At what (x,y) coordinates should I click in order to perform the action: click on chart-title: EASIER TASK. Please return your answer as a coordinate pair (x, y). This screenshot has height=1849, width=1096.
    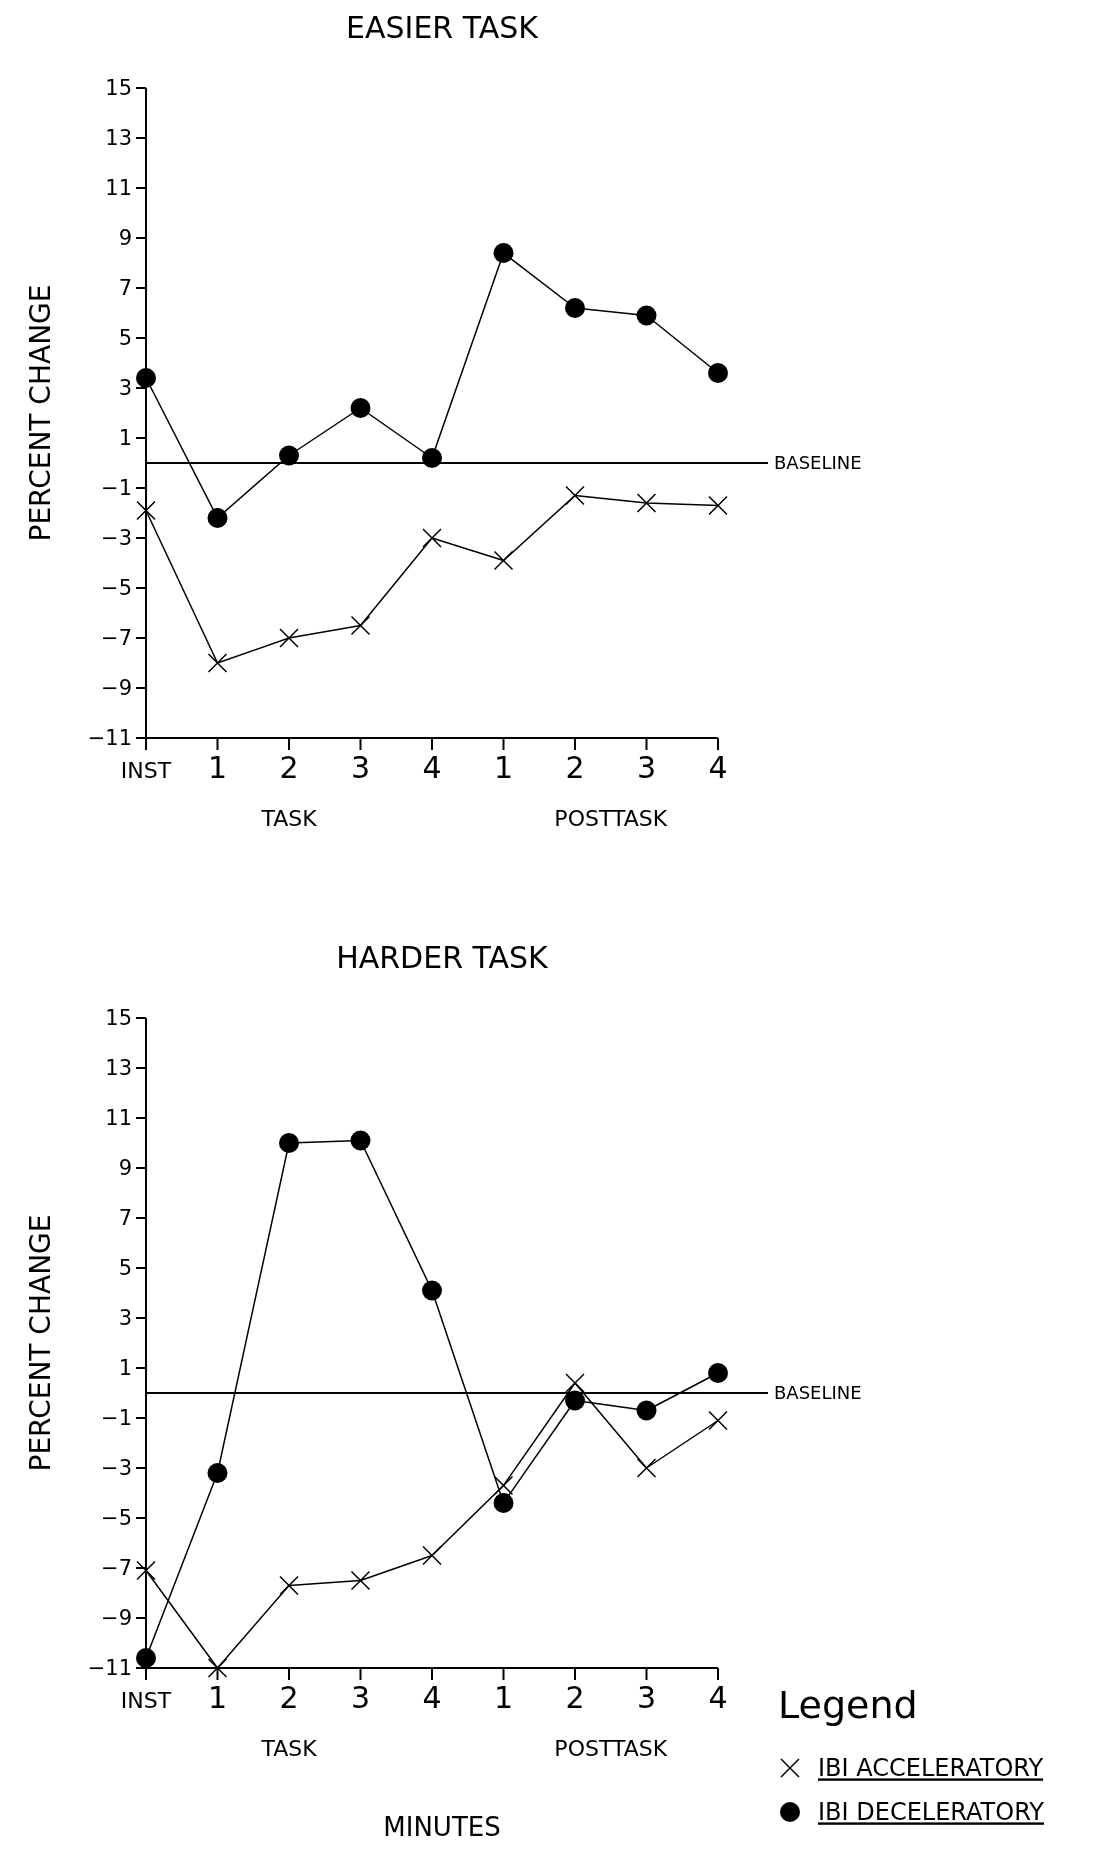
    Looking at the image, I should click on (443, 27).